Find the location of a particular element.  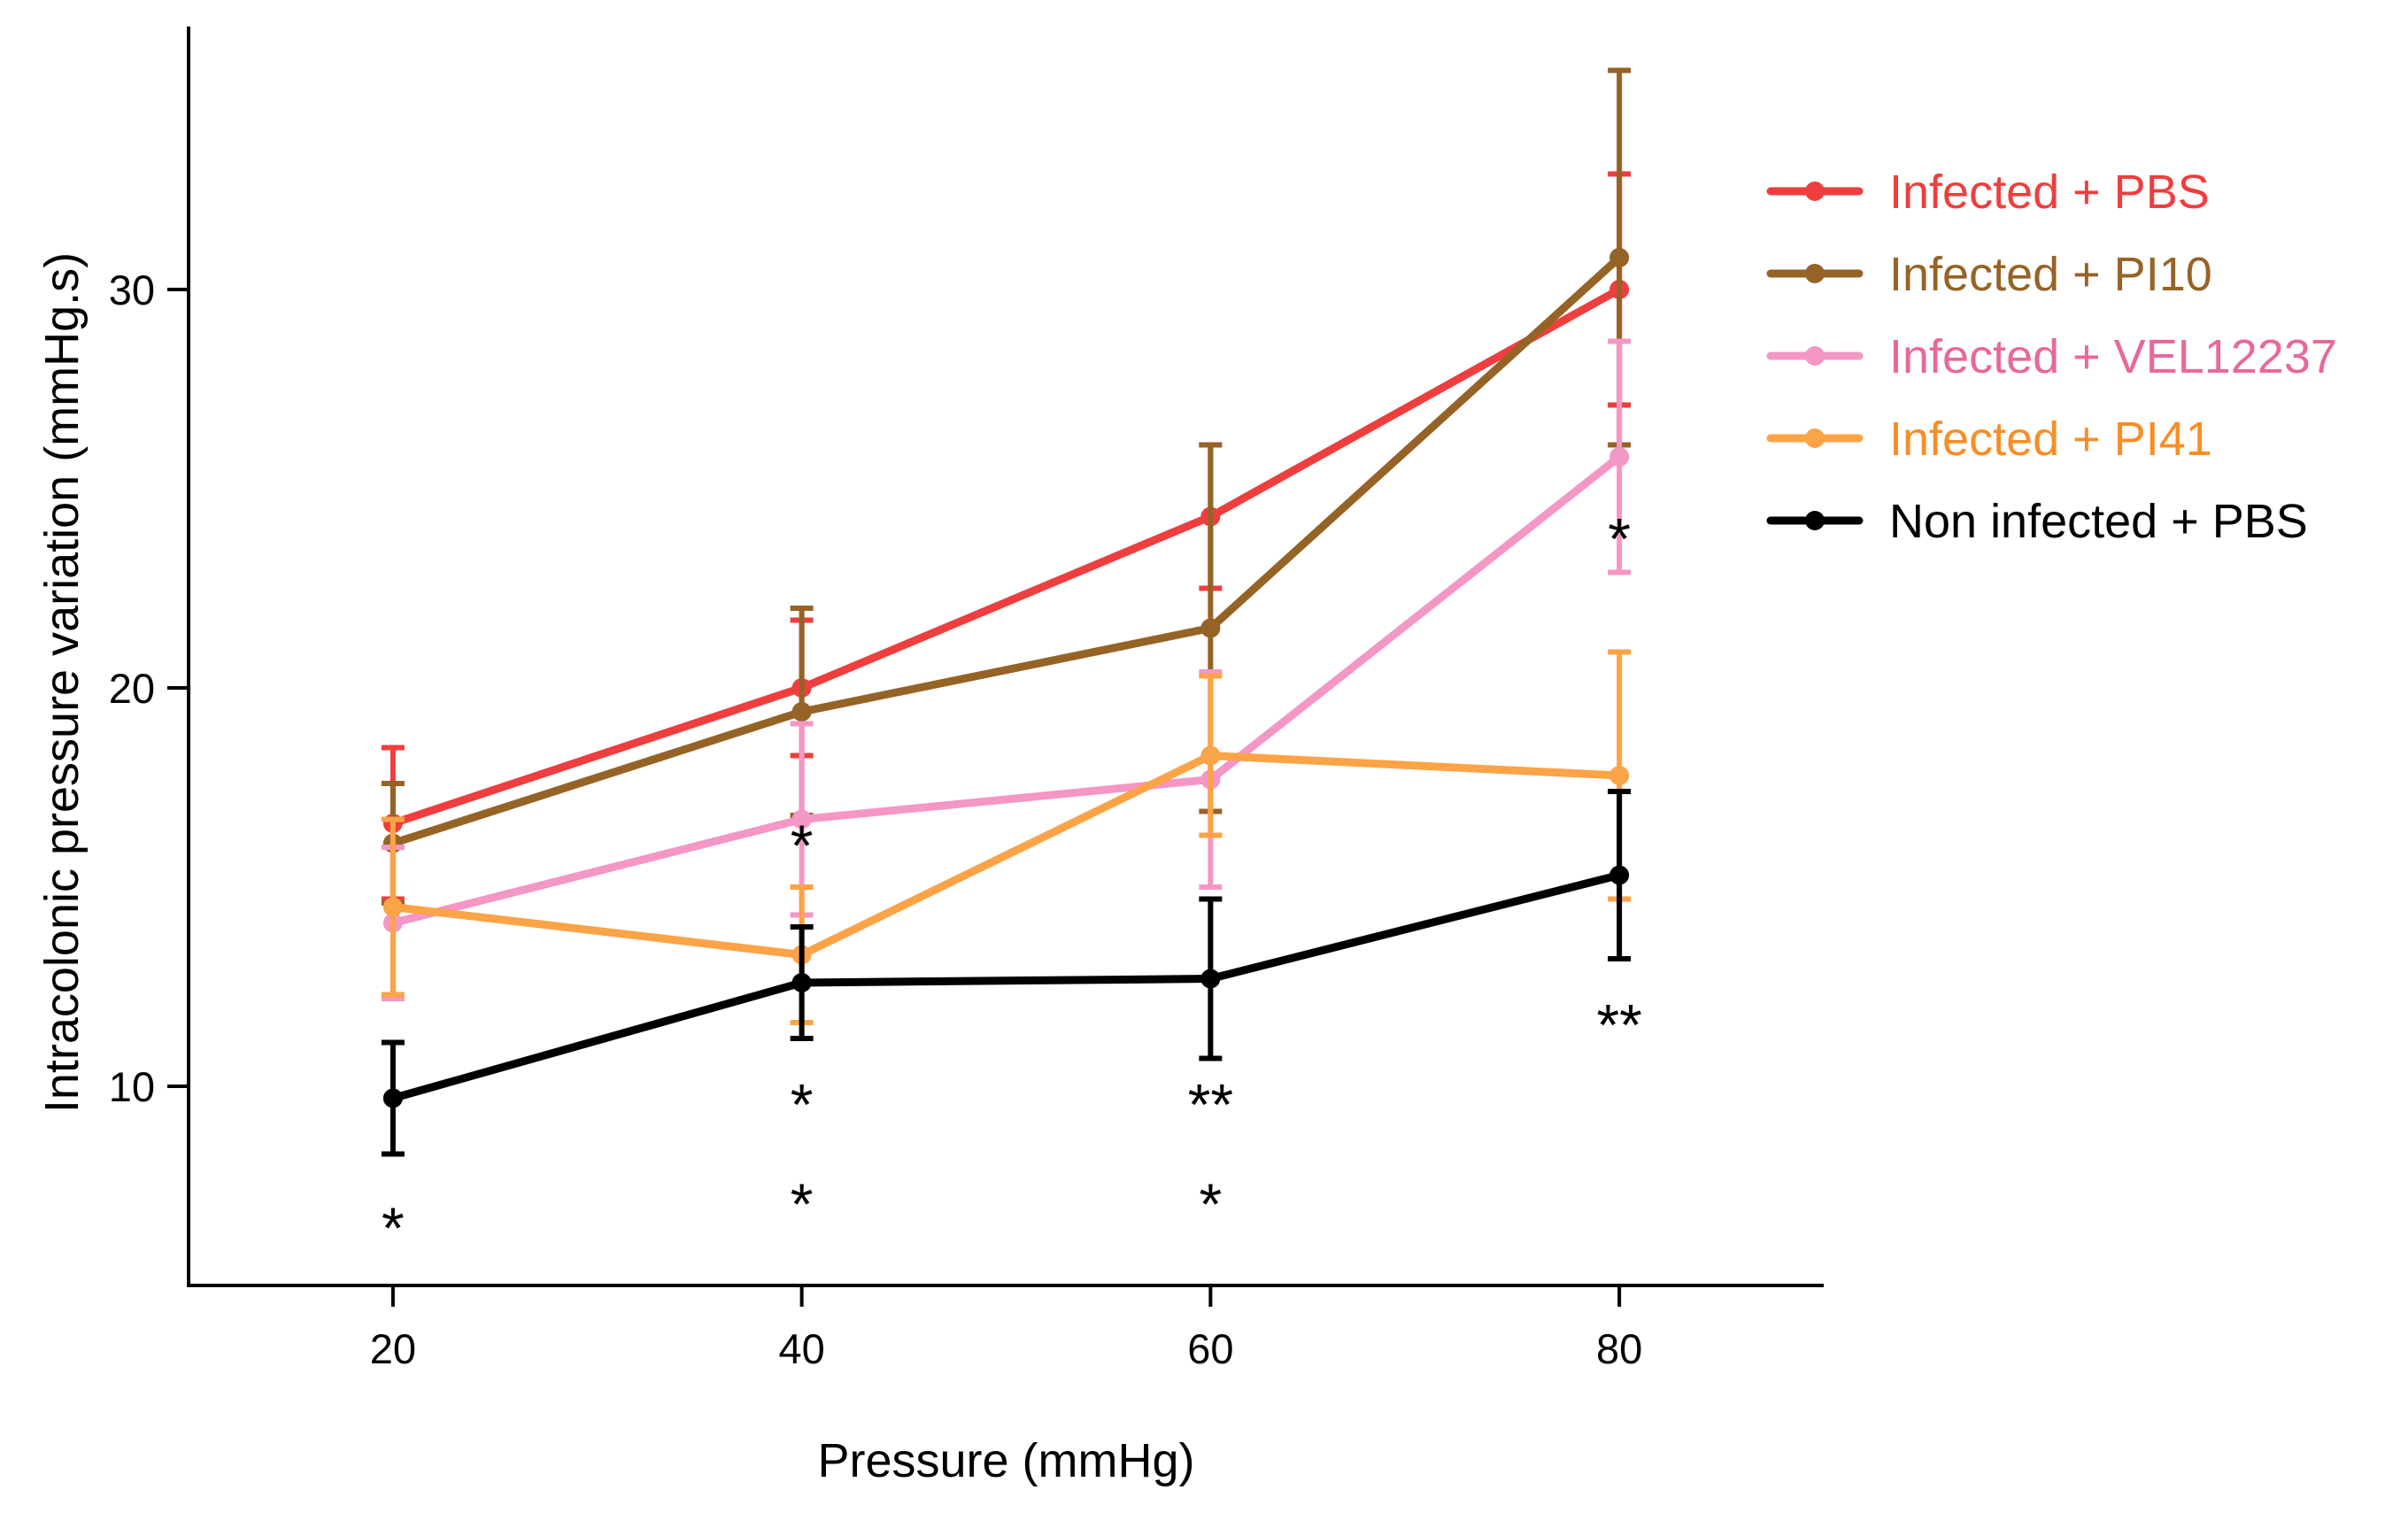

series-non-infected-pbs is located at coordinates (1006, 973).